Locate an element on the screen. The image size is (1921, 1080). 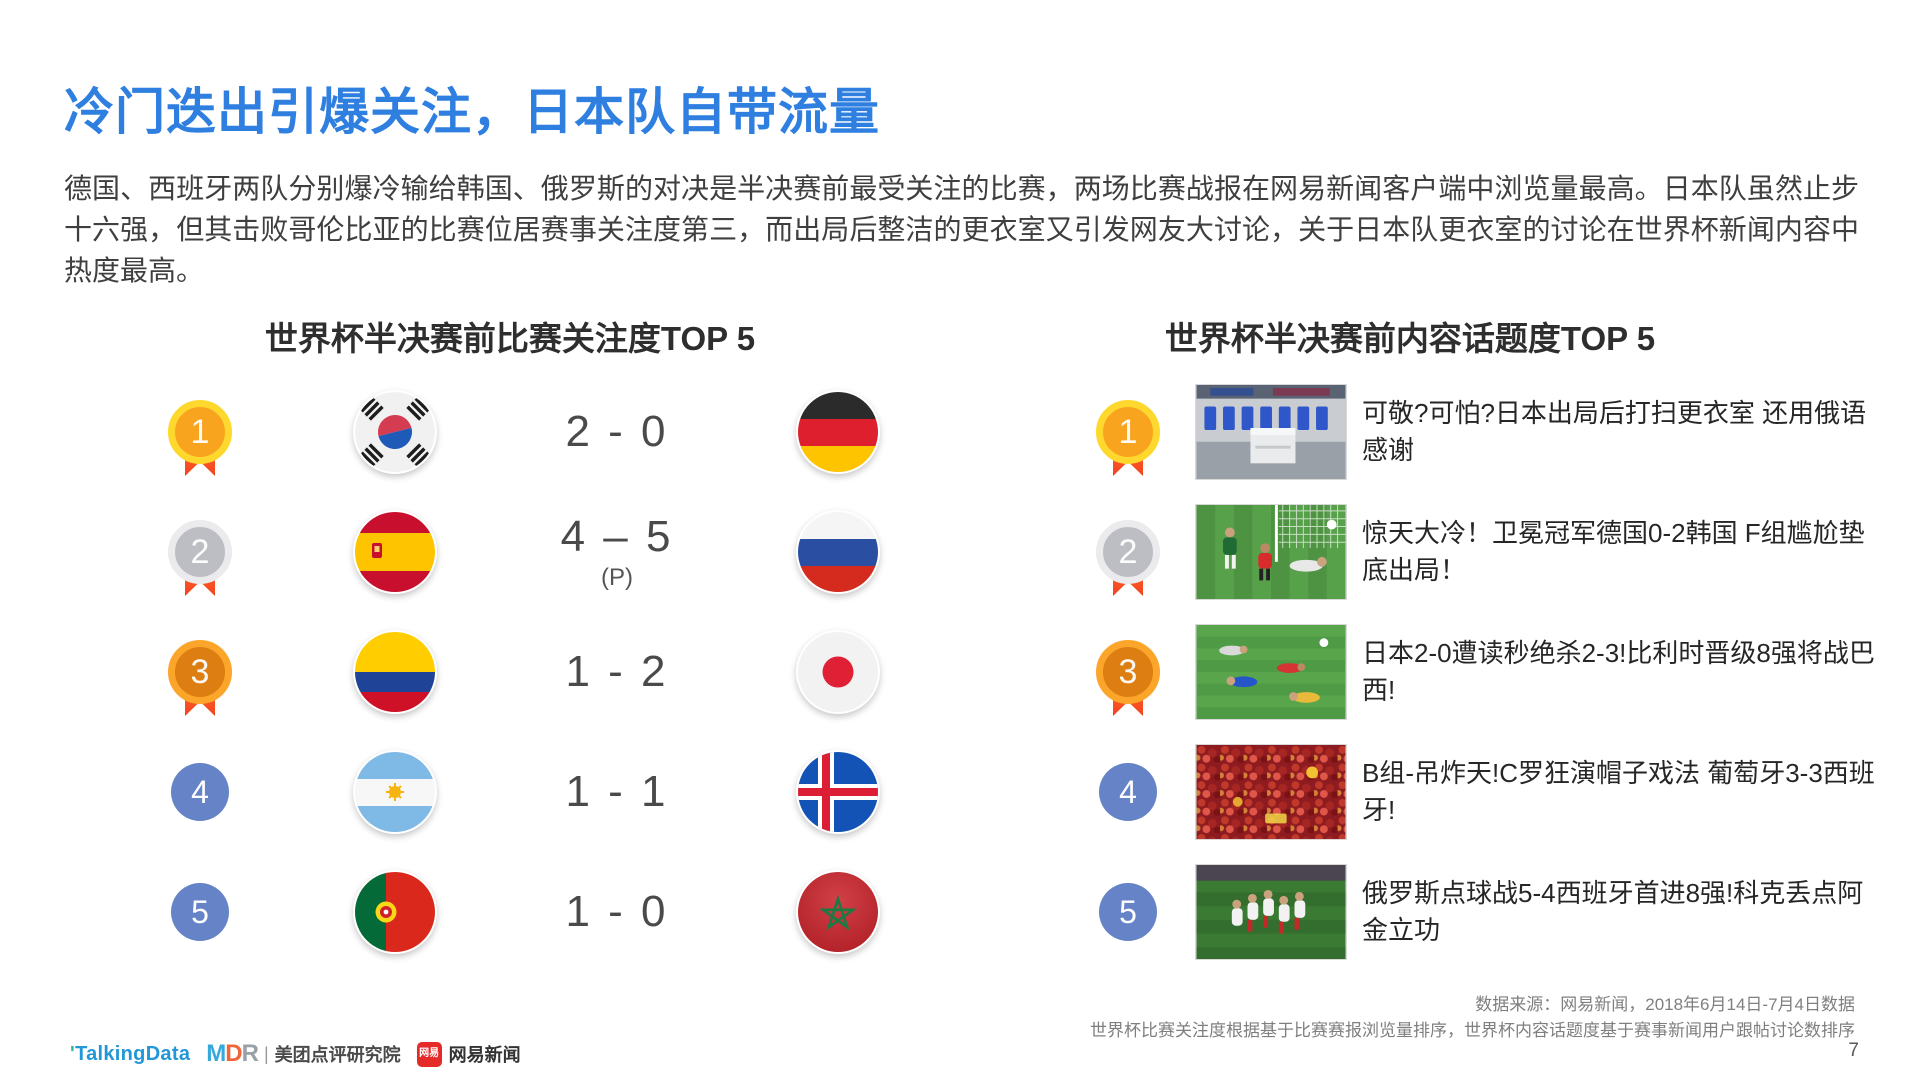
match-score: 2 - 0 is located at coordinates (616, 432).